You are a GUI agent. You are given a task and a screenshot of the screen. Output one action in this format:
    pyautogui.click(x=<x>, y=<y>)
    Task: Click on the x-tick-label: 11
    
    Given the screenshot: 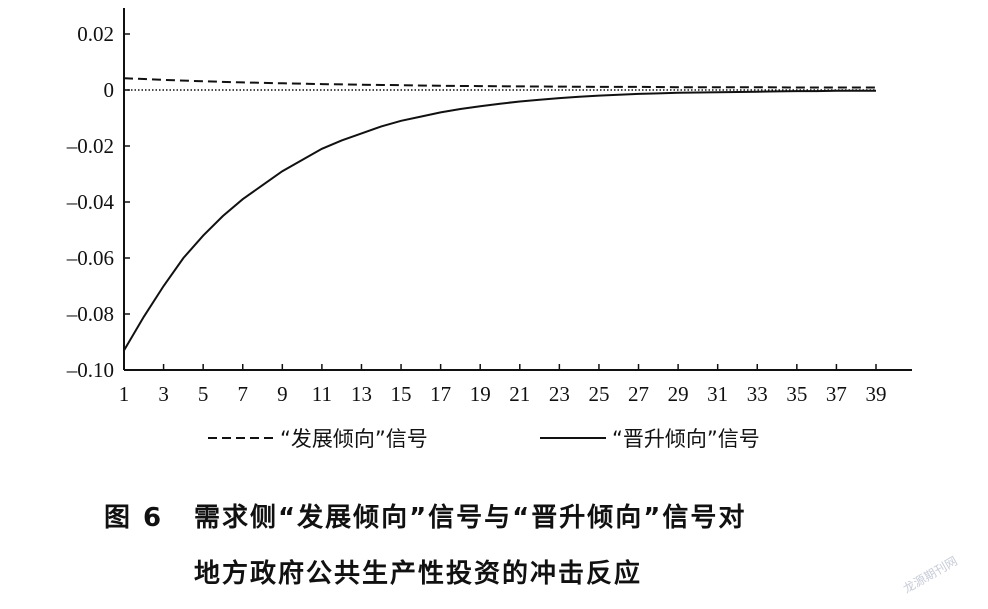 What is the action you would take?
    pyautogui.click(x=322, y=394)
    